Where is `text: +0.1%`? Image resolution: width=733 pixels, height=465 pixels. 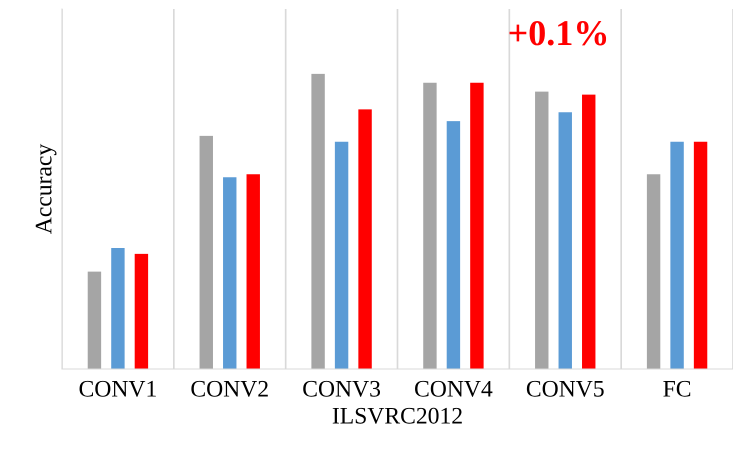 text: +0.1% is located at coordinates (558, 33).